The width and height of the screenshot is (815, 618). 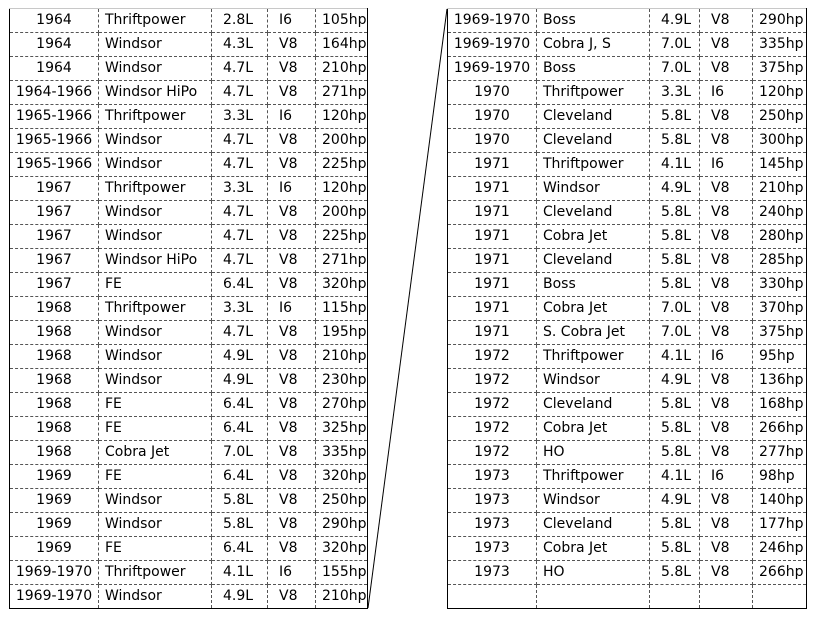 What do you see at coordinates (188, 92) in the screenshot?
I see `table-row: 1964-1966 Windsor HiPo 4.7L V8 271hp` at bounding box center [188, 92].